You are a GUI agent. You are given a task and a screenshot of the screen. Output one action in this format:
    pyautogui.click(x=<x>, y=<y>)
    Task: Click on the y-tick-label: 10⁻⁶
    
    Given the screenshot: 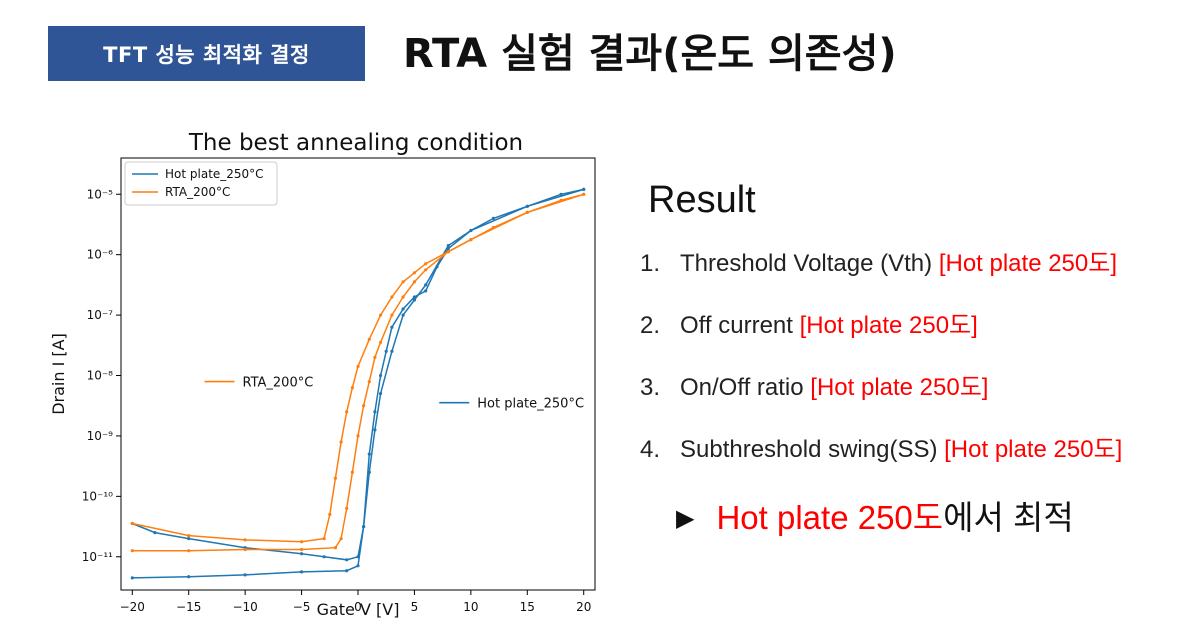 What is the action you would take?
    pyautogui.click(x=100, y=255)
    